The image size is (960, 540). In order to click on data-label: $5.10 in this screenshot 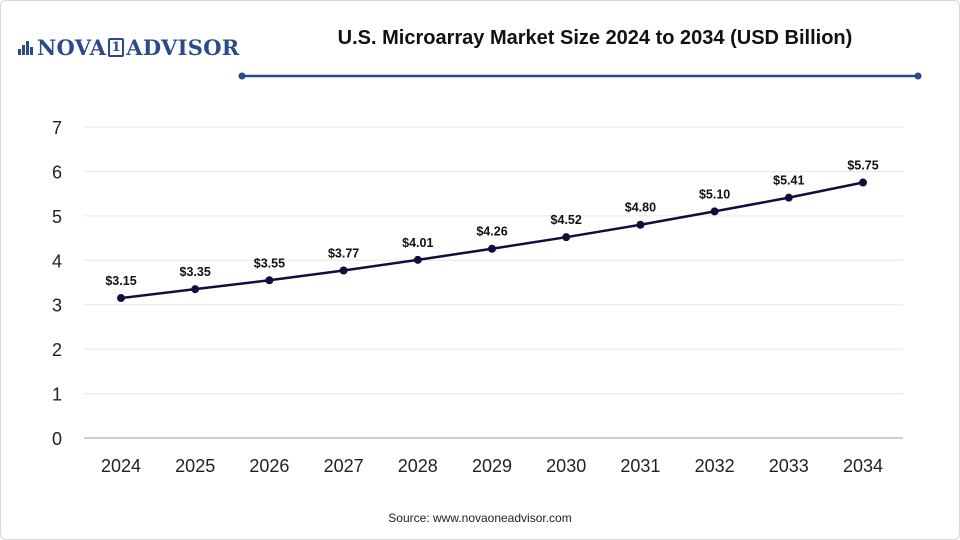, I will do `click(714, 194)`.